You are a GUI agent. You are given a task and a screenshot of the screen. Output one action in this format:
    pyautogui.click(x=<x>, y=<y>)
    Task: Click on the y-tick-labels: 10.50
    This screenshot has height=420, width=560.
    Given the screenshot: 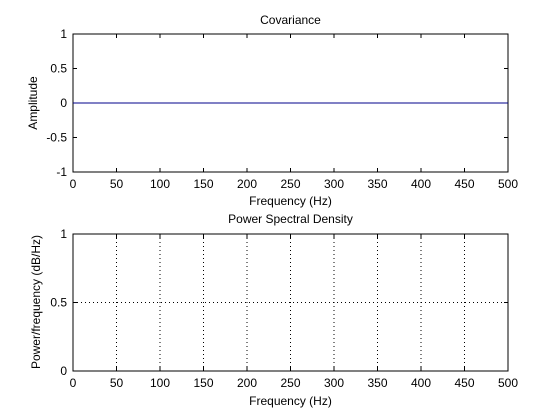 What is the action you would take?
    pyautogui.click(x=58, y=302)
    